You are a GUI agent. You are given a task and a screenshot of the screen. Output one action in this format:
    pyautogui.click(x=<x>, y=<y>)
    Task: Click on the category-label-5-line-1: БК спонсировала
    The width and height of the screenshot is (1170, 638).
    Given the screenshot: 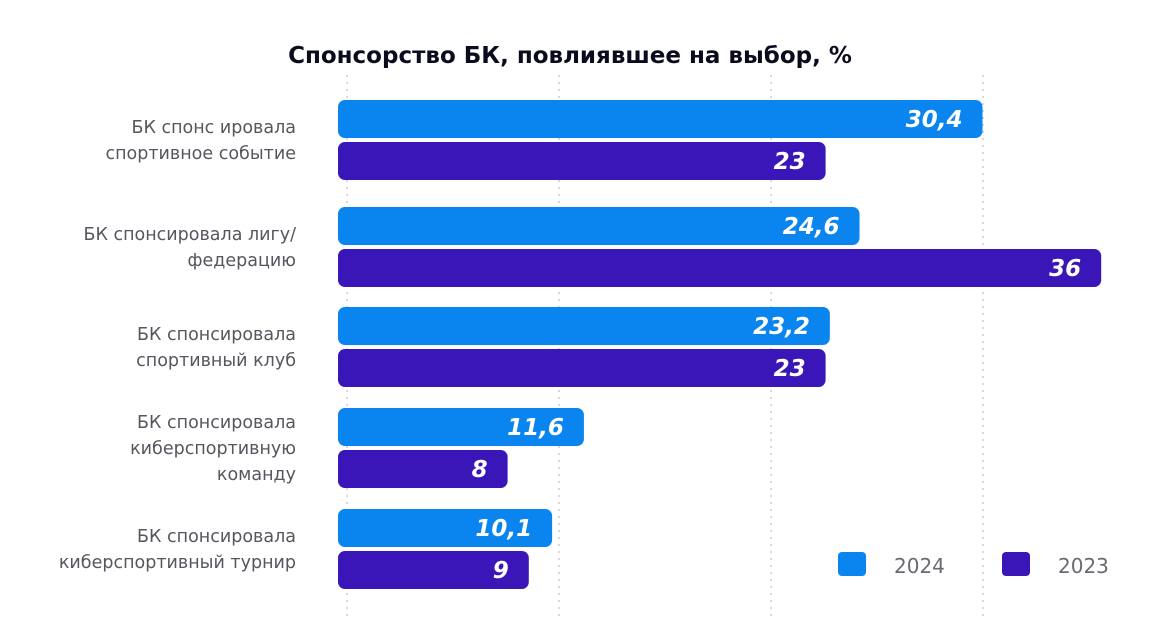 What is the action you would take?
    pyautogui.click(x=216, y=537)
    